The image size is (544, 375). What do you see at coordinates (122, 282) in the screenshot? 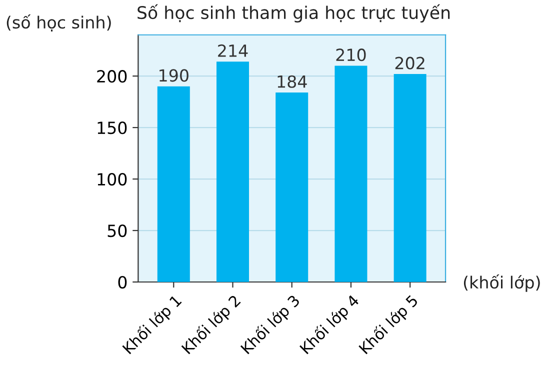
I see `y-tick-label: 0` at bounding box center [122, 282].